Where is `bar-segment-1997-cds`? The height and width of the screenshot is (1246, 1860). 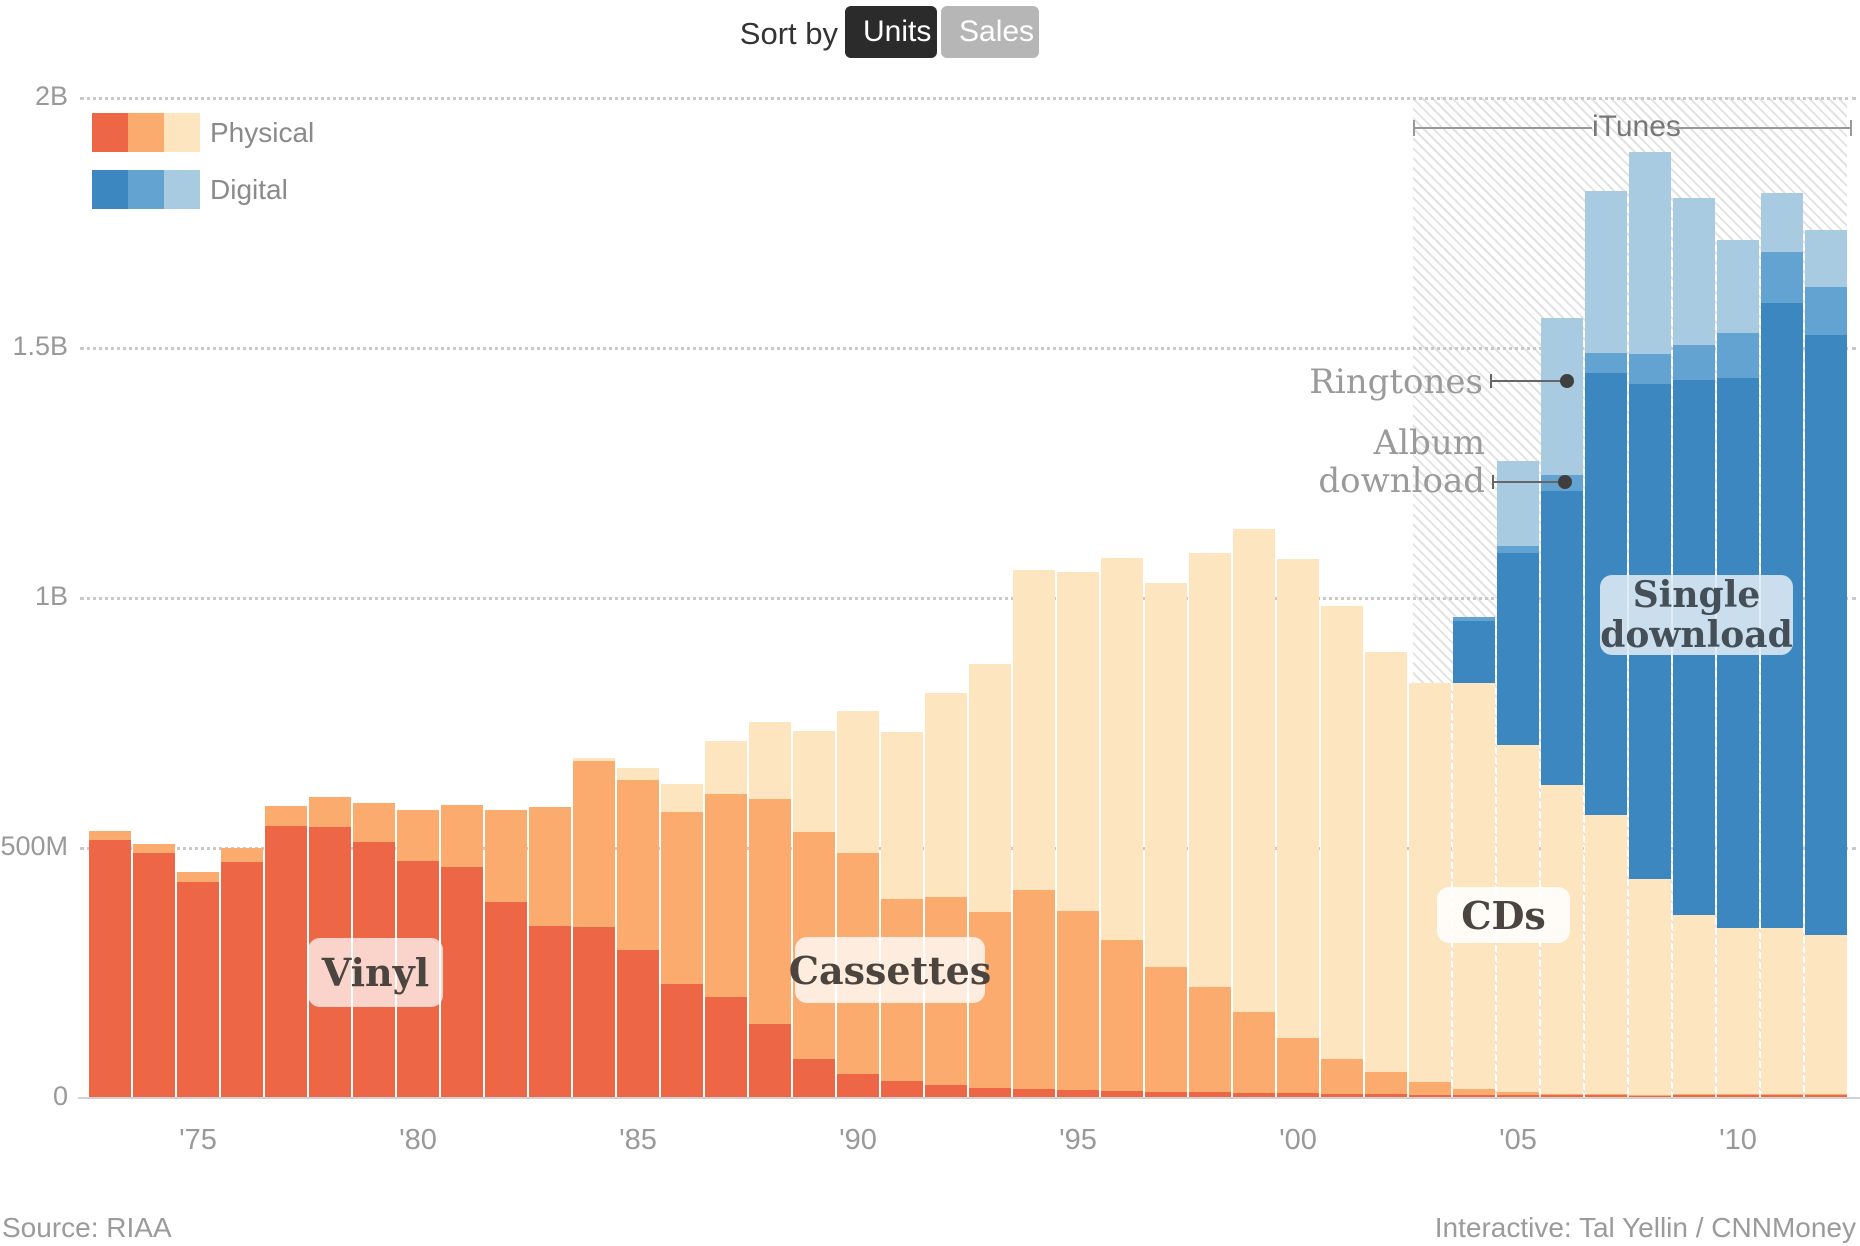
bar-segment-1997-cds is located at coordinates (1166, 775).